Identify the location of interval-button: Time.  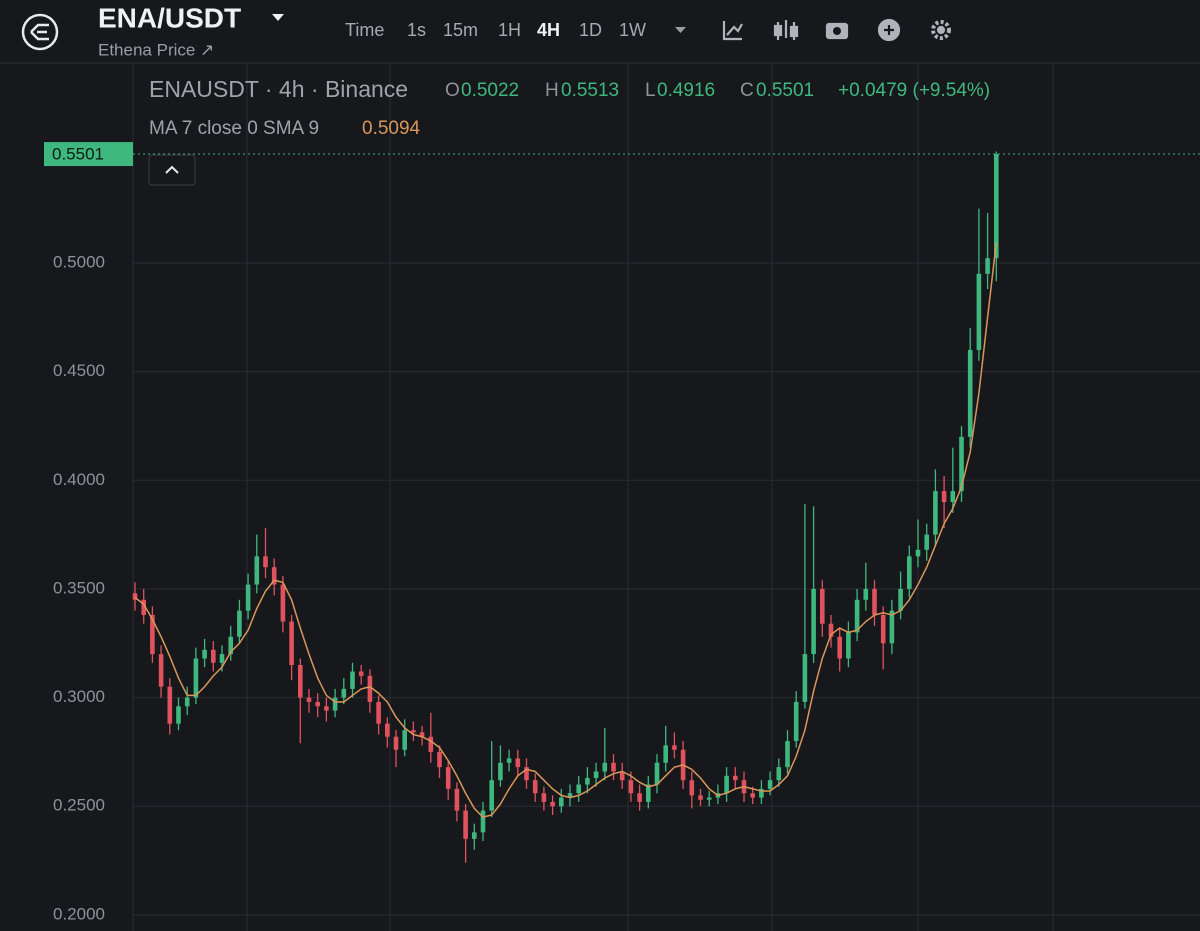
(364, 30).